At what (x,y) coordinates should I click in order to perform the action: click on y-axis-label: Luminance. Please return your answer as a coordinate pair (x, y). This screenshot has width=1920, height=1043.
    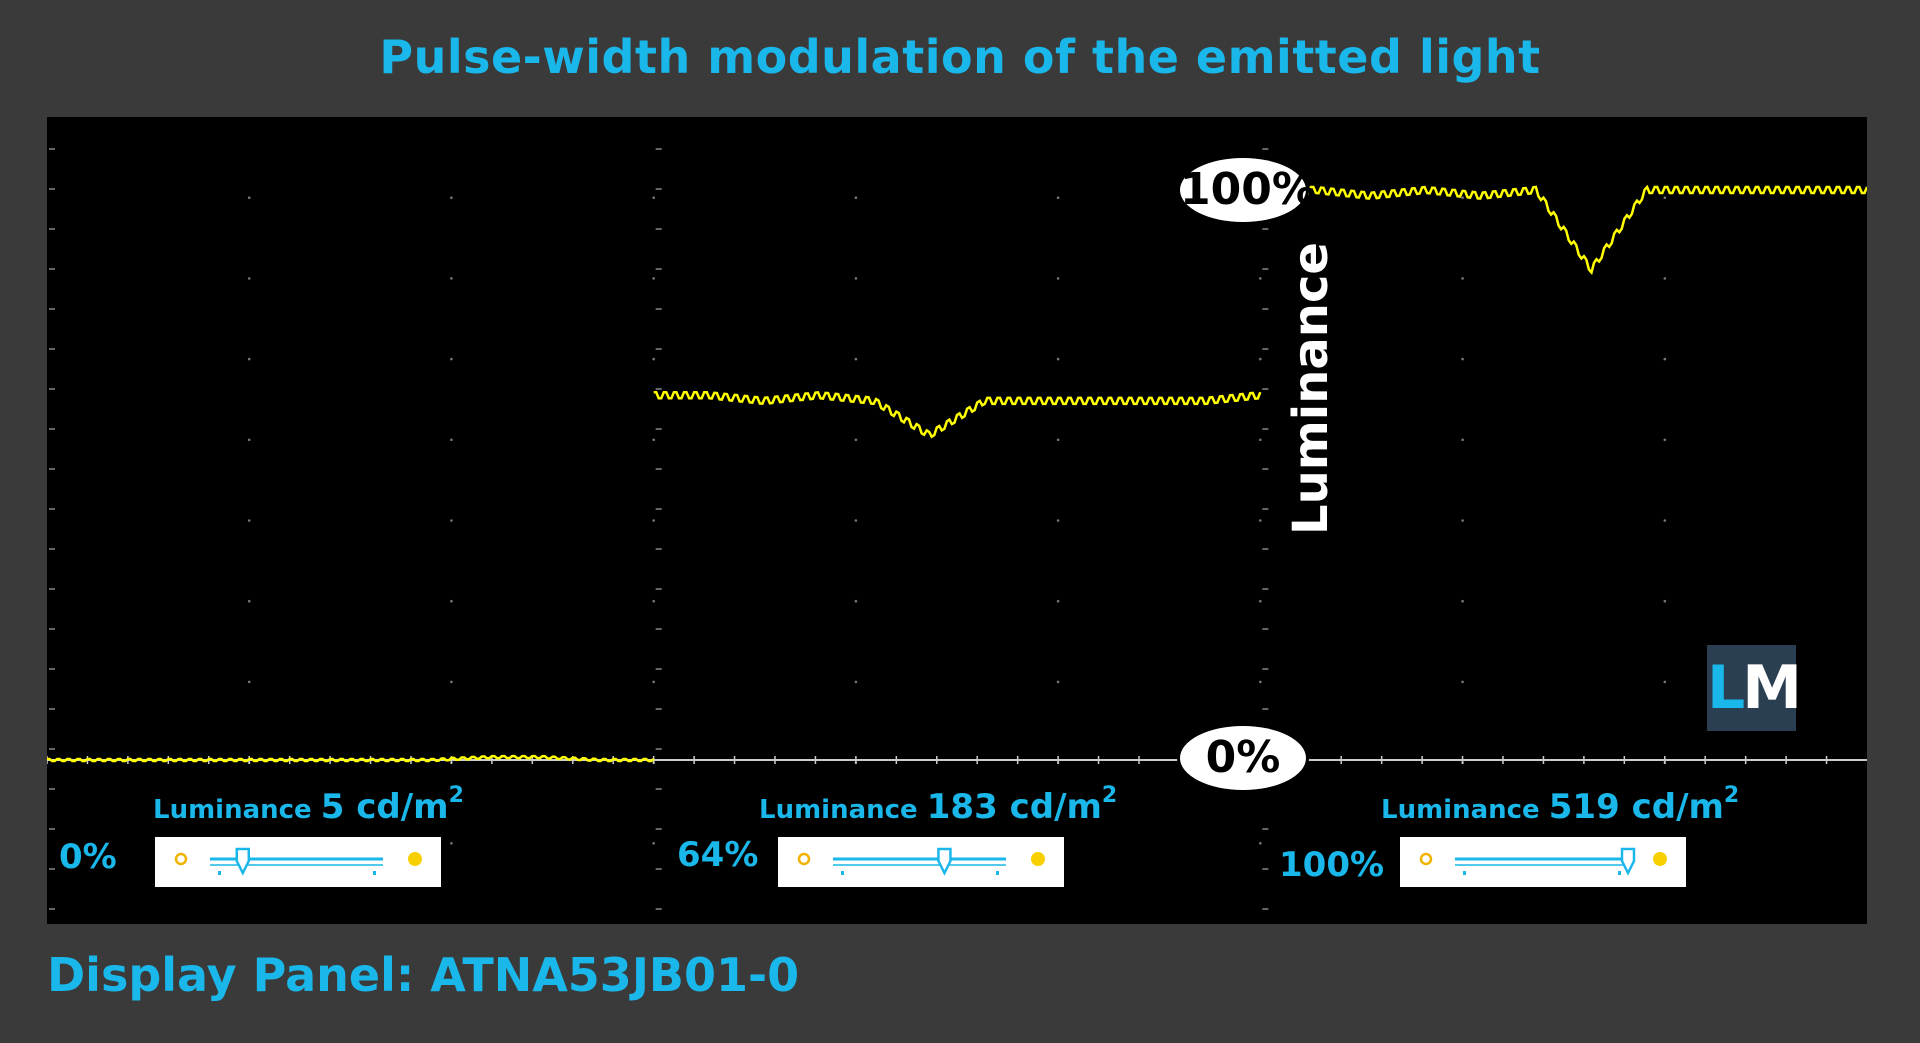
    Looking at the image, I should click on (1311, 388).